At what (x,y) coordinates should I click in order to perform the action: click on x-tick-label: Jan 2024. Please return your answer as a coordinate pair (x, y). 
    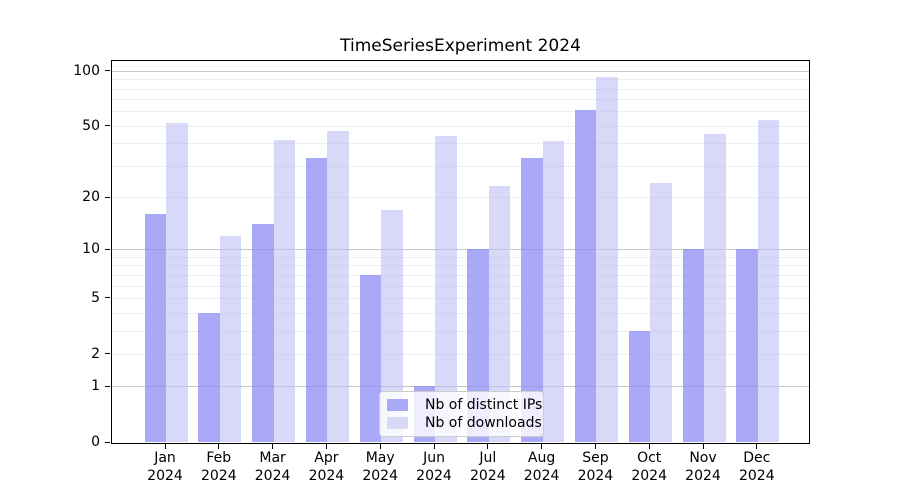
    Looking at the image, I should click on (165, 467).